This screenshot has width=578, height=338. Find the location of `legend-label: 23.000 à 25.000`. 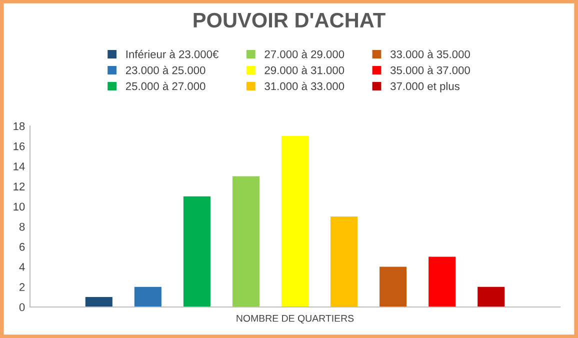

legend-label: 23.000 à 25.000 is located at coordinates (166, 70).